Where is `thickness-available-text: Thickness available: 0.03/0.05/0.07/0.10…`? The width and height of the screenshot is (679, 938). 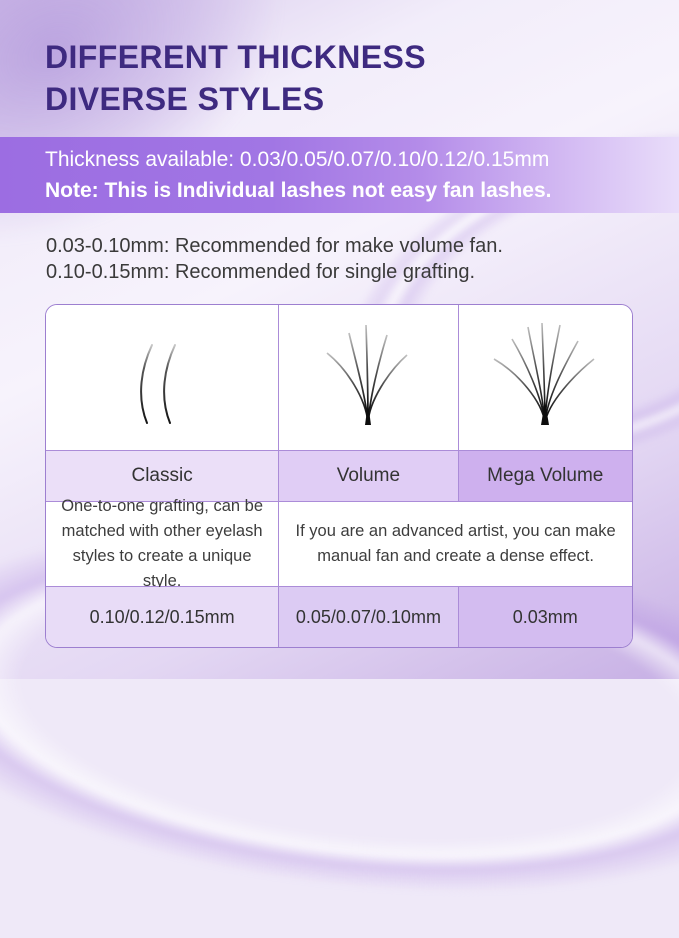
thickness-available-text: Thickness available: 0.03/0.05/0.07/0.10… is located at coordinates (297, 159).